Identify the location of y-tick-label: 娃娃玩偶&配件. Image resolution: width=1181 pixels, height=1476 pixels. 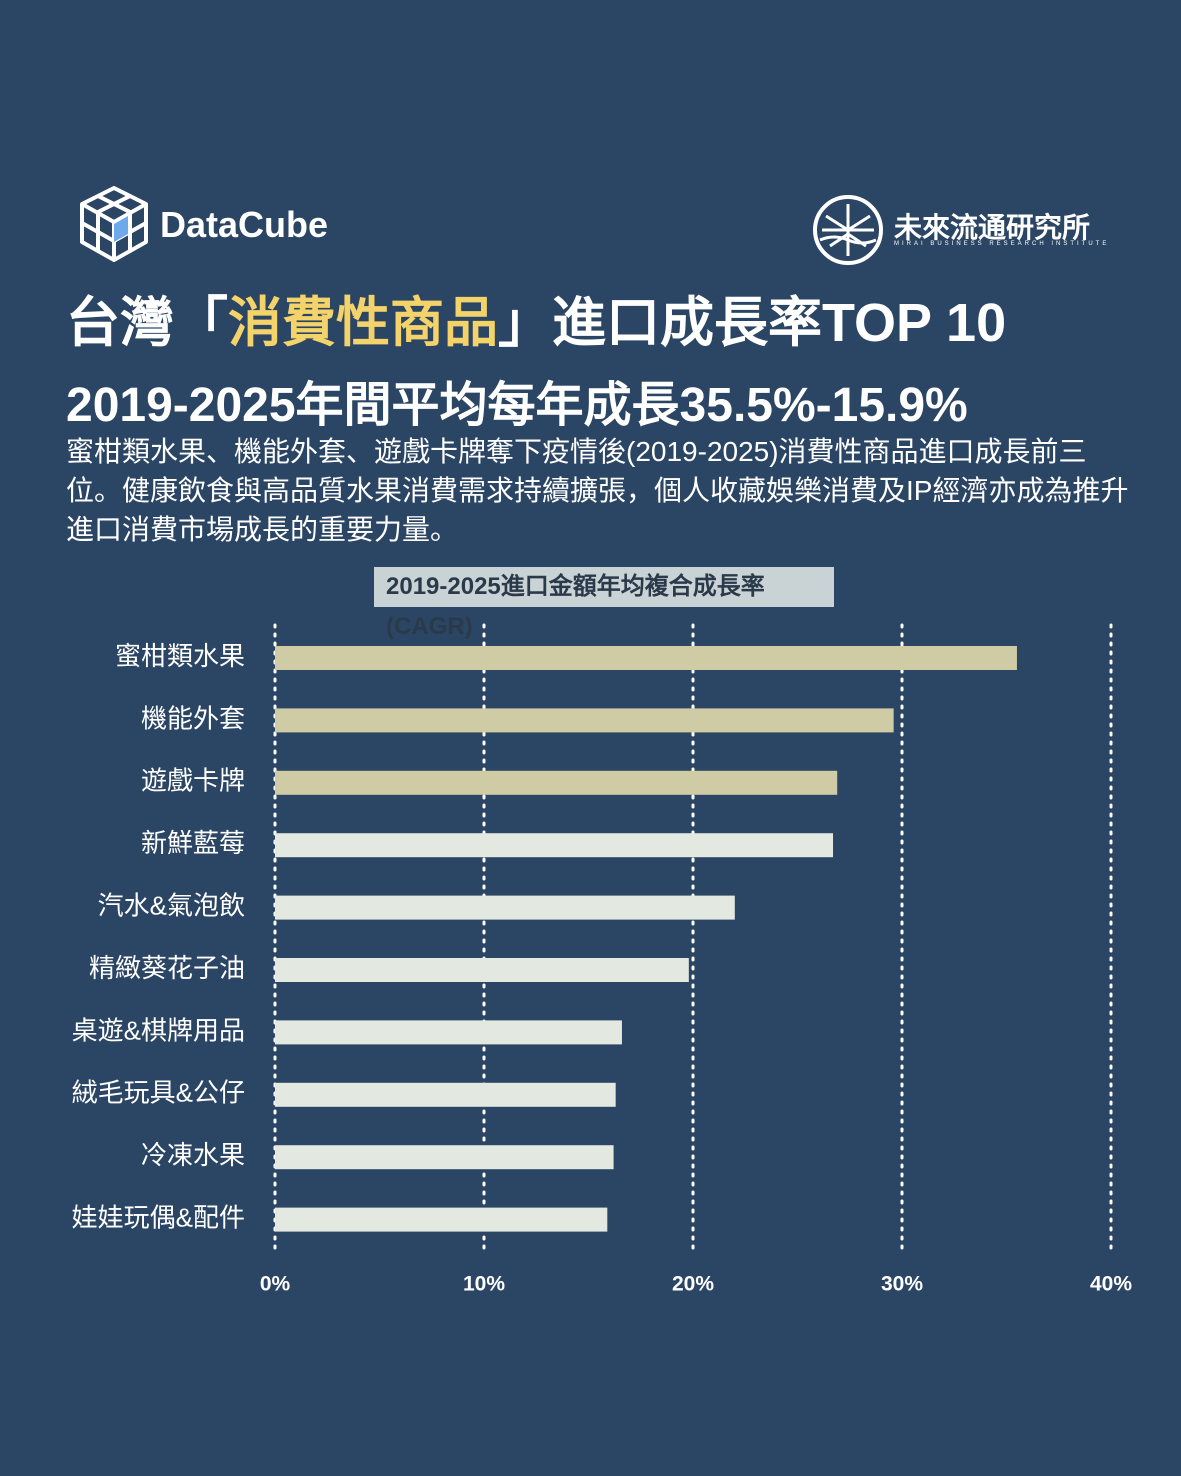
(158, 1217).